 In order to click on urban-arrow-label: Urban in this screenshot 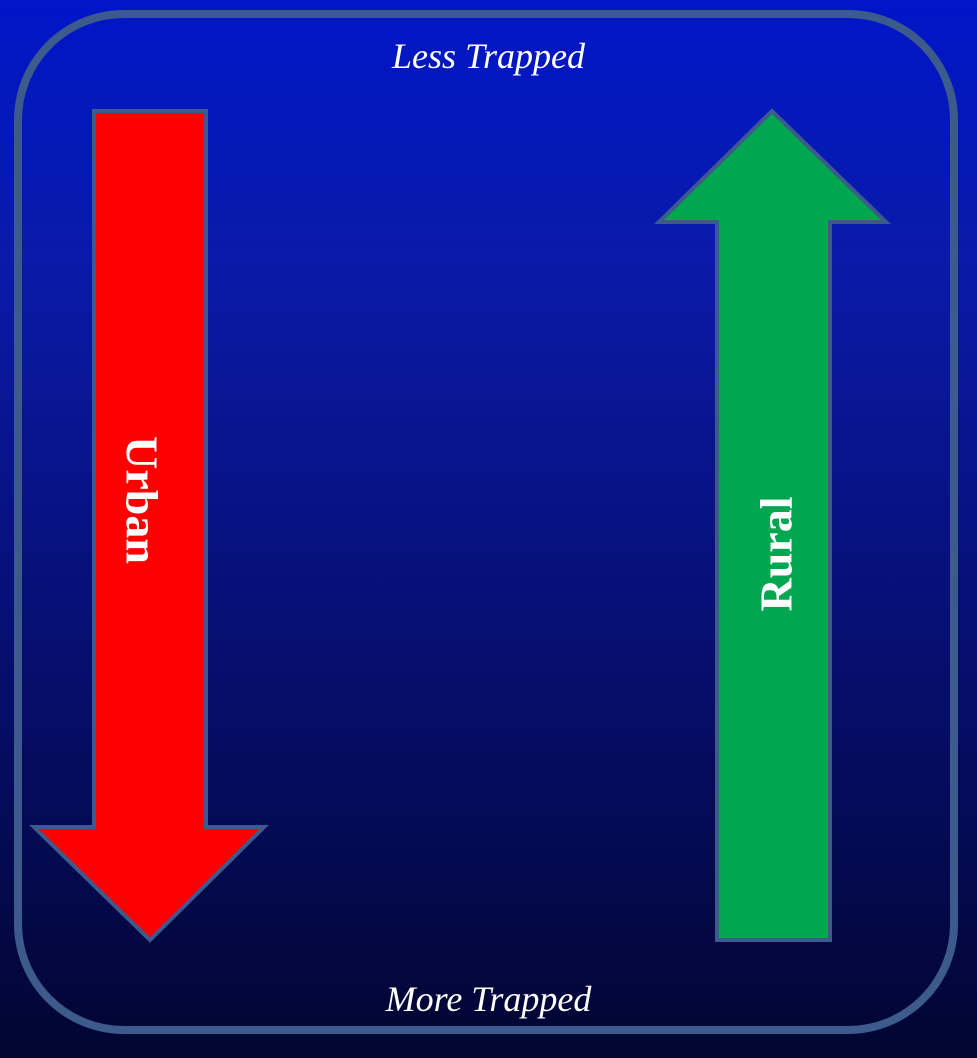, I will do `click(142, 500)`.